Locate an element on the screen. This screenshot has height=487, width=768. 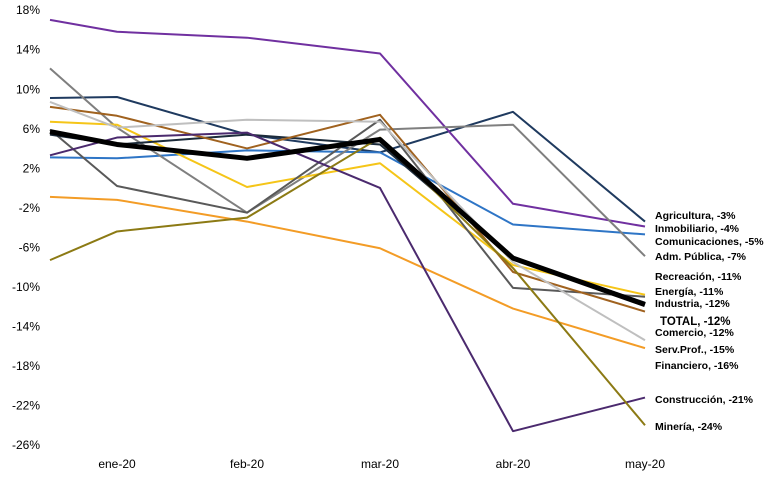
x-tick-label: abr-20 is located at coordinates (513, 464).